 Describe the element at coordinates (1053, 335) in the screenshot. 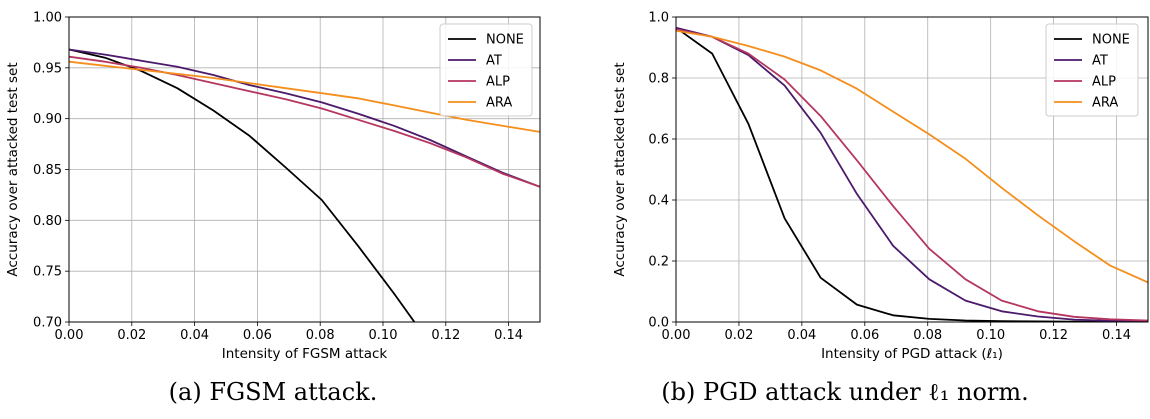

I see `chart2-x-tick-label: 0.12` at that location.